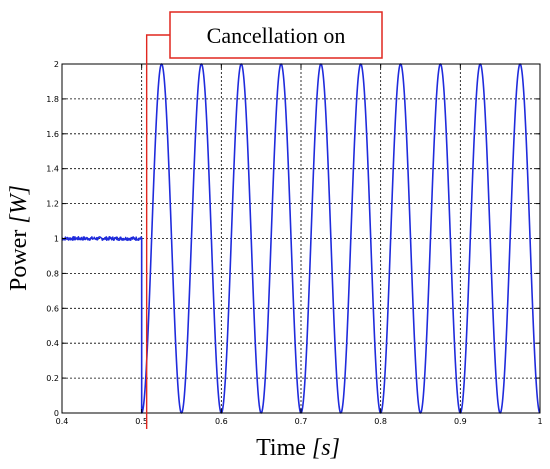  I want to click on y-axis-label-text: Power, so click(19, 257).